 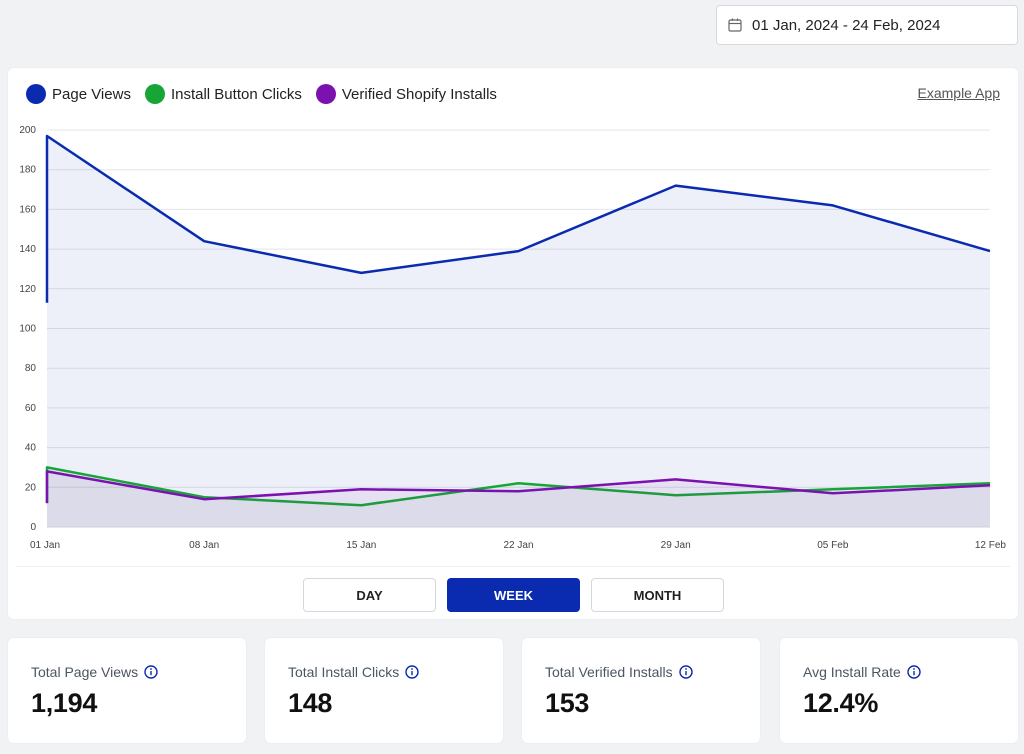 What do you see at coordinates (310, 703) in the screenshot?
I see `stat-value: 148` at bounding box center [310, 703].